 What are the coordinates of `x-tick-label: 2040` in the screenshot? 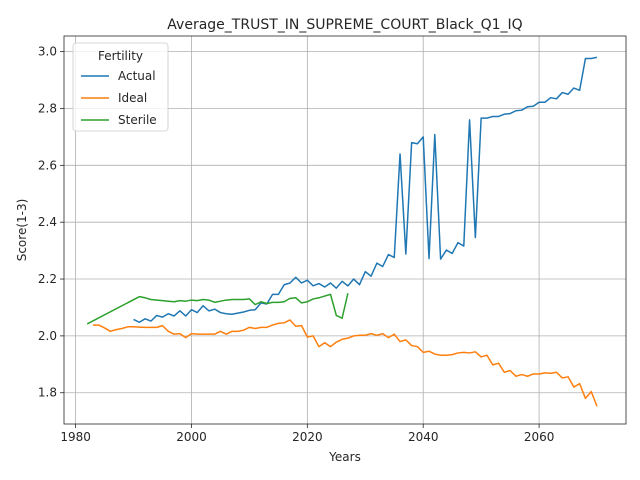 It's located at (423, 437).